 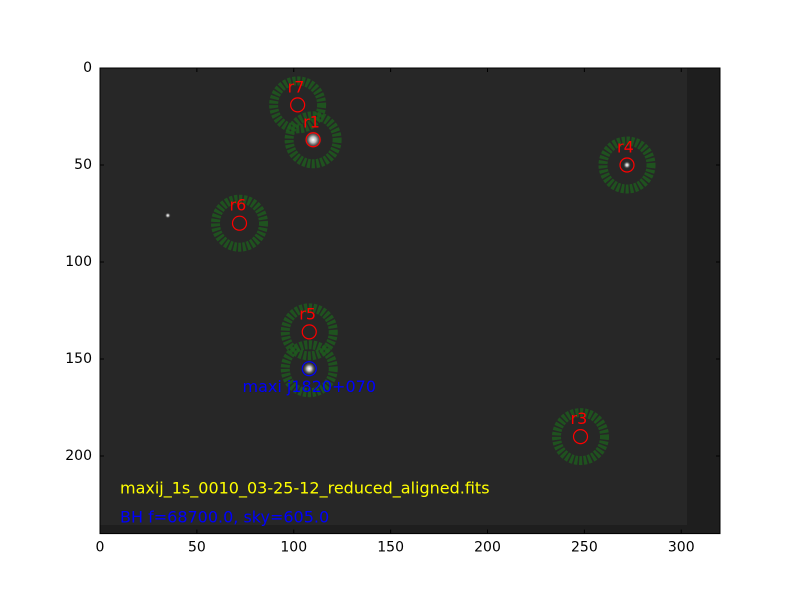 I want to click on source-label: r4, so click(x=625, y=147).